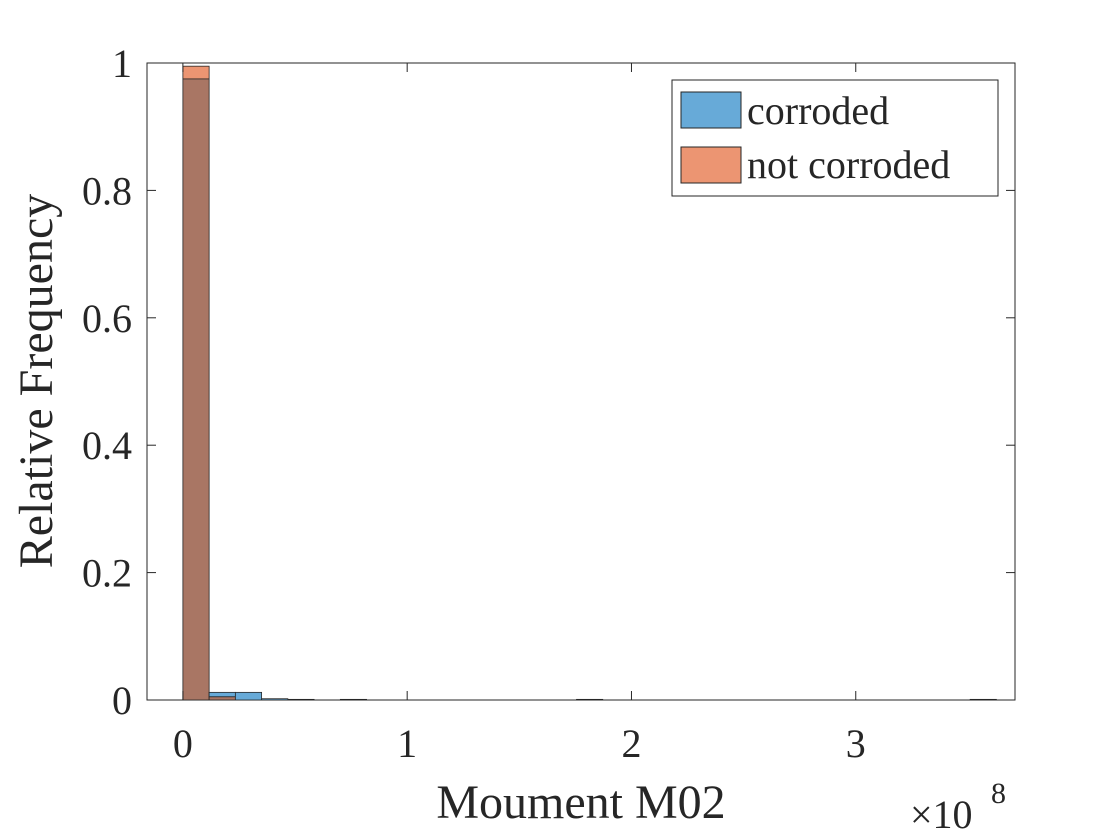  I want to click on y-tick-label: 0.6, so click(107, 318).